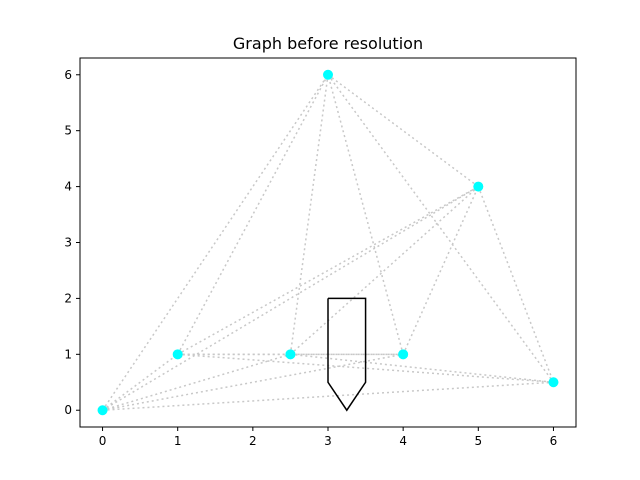 This screenshot has height=480, width=640. What do you see at coordinates (68, 75) in the screenshot?
I see `y-tick-label: 6` at bounding box center [68, 75].